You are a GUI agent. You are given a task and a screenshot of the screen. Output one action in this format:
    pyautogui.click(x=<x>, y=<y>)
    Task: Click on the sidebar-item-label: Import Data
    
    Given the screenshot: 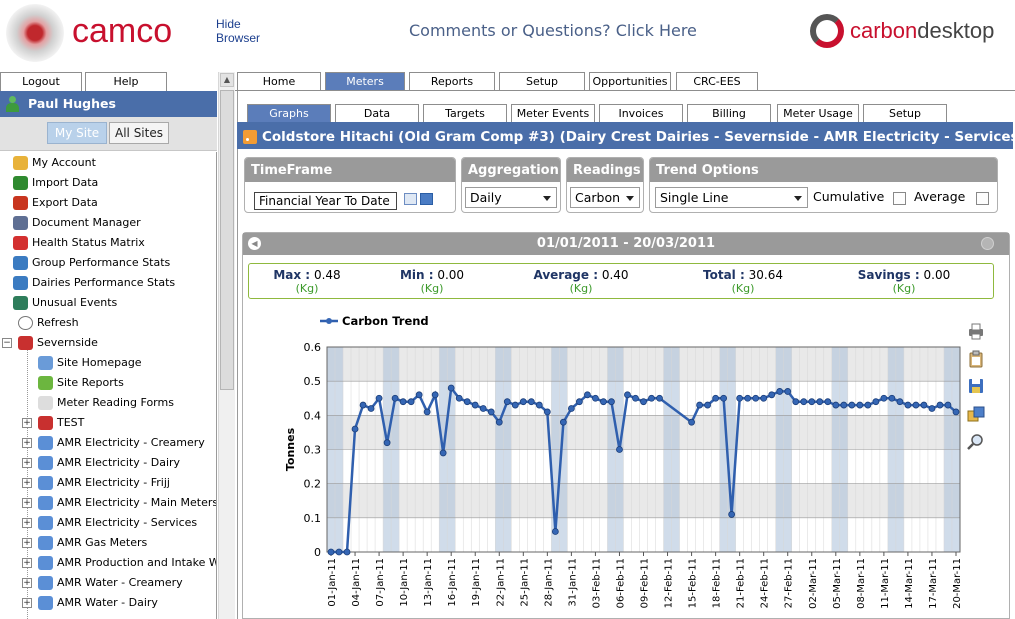 What is the action you would take?
    pyautogui.click(x=65, y=182)
    